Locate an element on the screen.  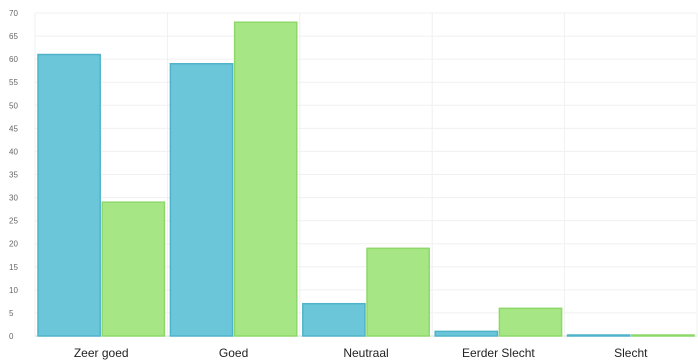
y-tick-label: 15 is located at coordinates (13, 267).